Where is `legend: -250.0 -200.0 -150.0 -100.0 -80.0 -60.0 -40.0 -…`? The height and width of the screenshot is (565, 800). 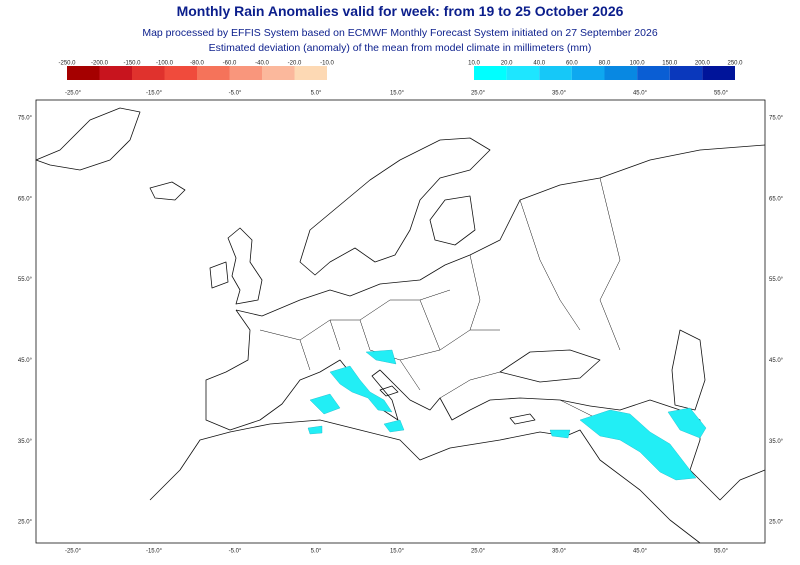
legend: -250.0 -200.0 -150.0 -100.0 -80.0 -60.0 -40.0 -… is located at coordinates (400, 70).